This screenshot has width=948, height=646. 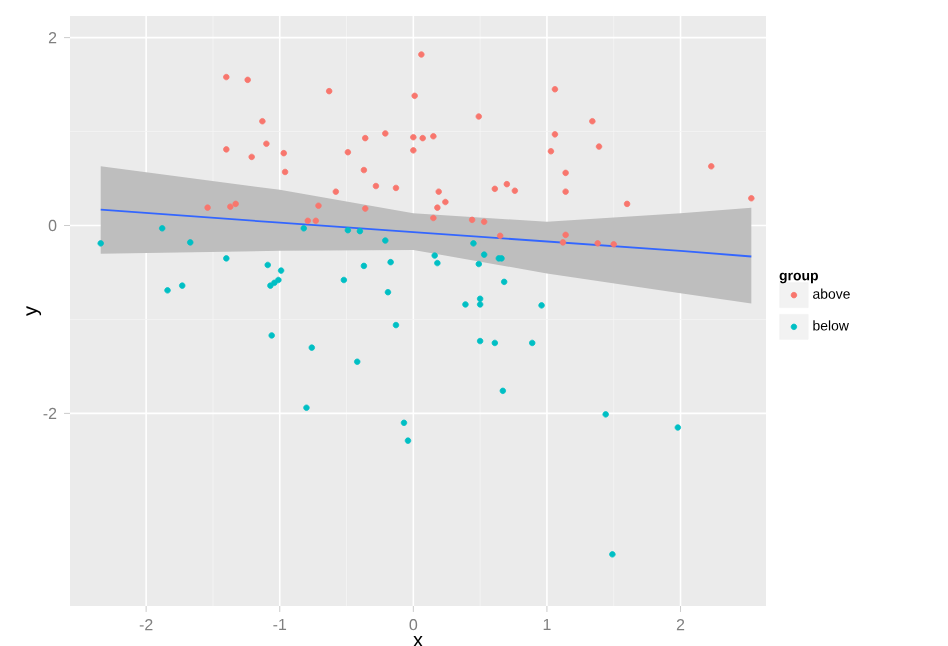 What do you see at coordinates (418, 641) in the screenshot?
I see `x-axis-title: x` at bounding box center [418, 641].